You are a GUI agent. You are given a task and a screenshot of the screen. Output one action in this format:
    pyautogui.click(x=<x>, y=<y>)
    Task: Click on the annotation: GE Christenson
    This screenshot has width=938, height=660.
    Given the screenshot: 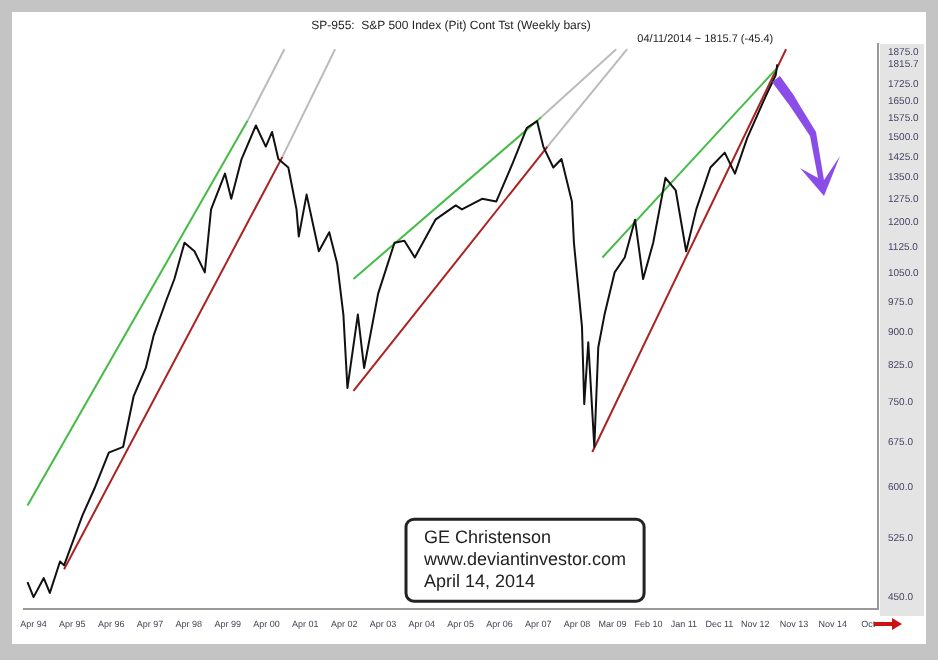 What is the action you would take?
    pyautogui.click(x=488, y=537)
    